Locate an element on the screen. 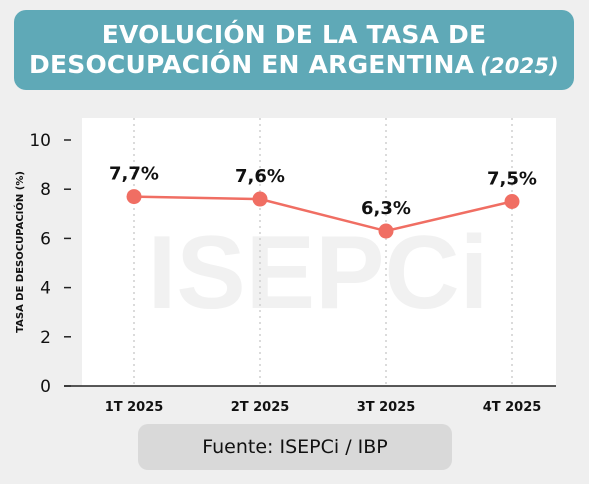 This screenshot has width=589, height=484. x-tick-label: 4T 2025 is located at coordinates (512, 407).